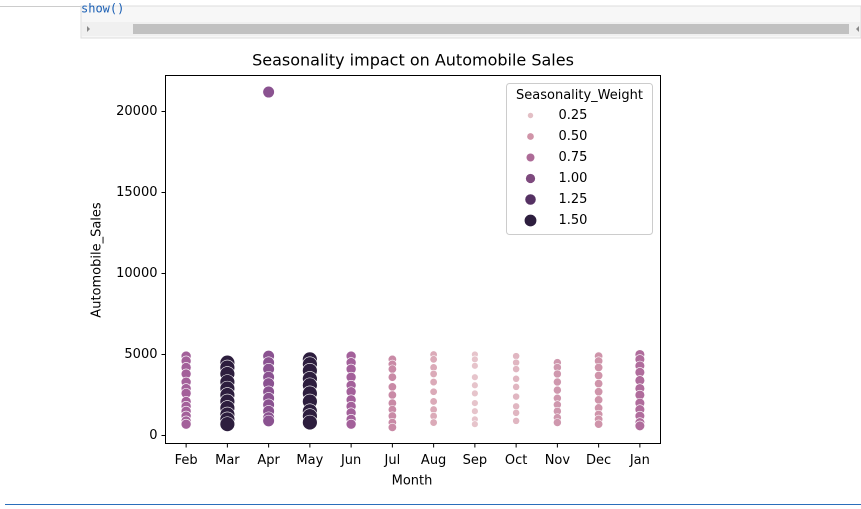  Describe the element at coordinates (186, 460) in the screenshot. I see `x-tick-label: Feb` at that location.